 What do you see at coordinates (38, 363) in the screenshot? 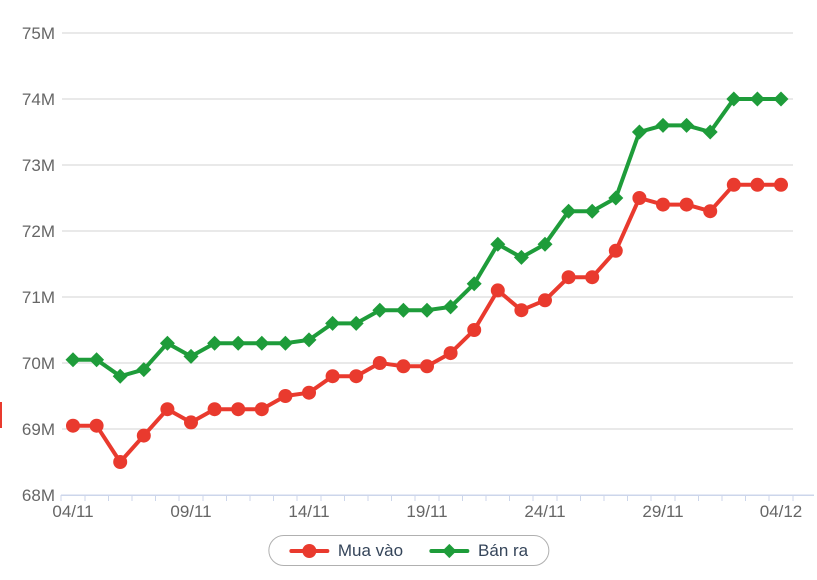
I see `y-axis-label: 70M` at bounding box center [38, 363].